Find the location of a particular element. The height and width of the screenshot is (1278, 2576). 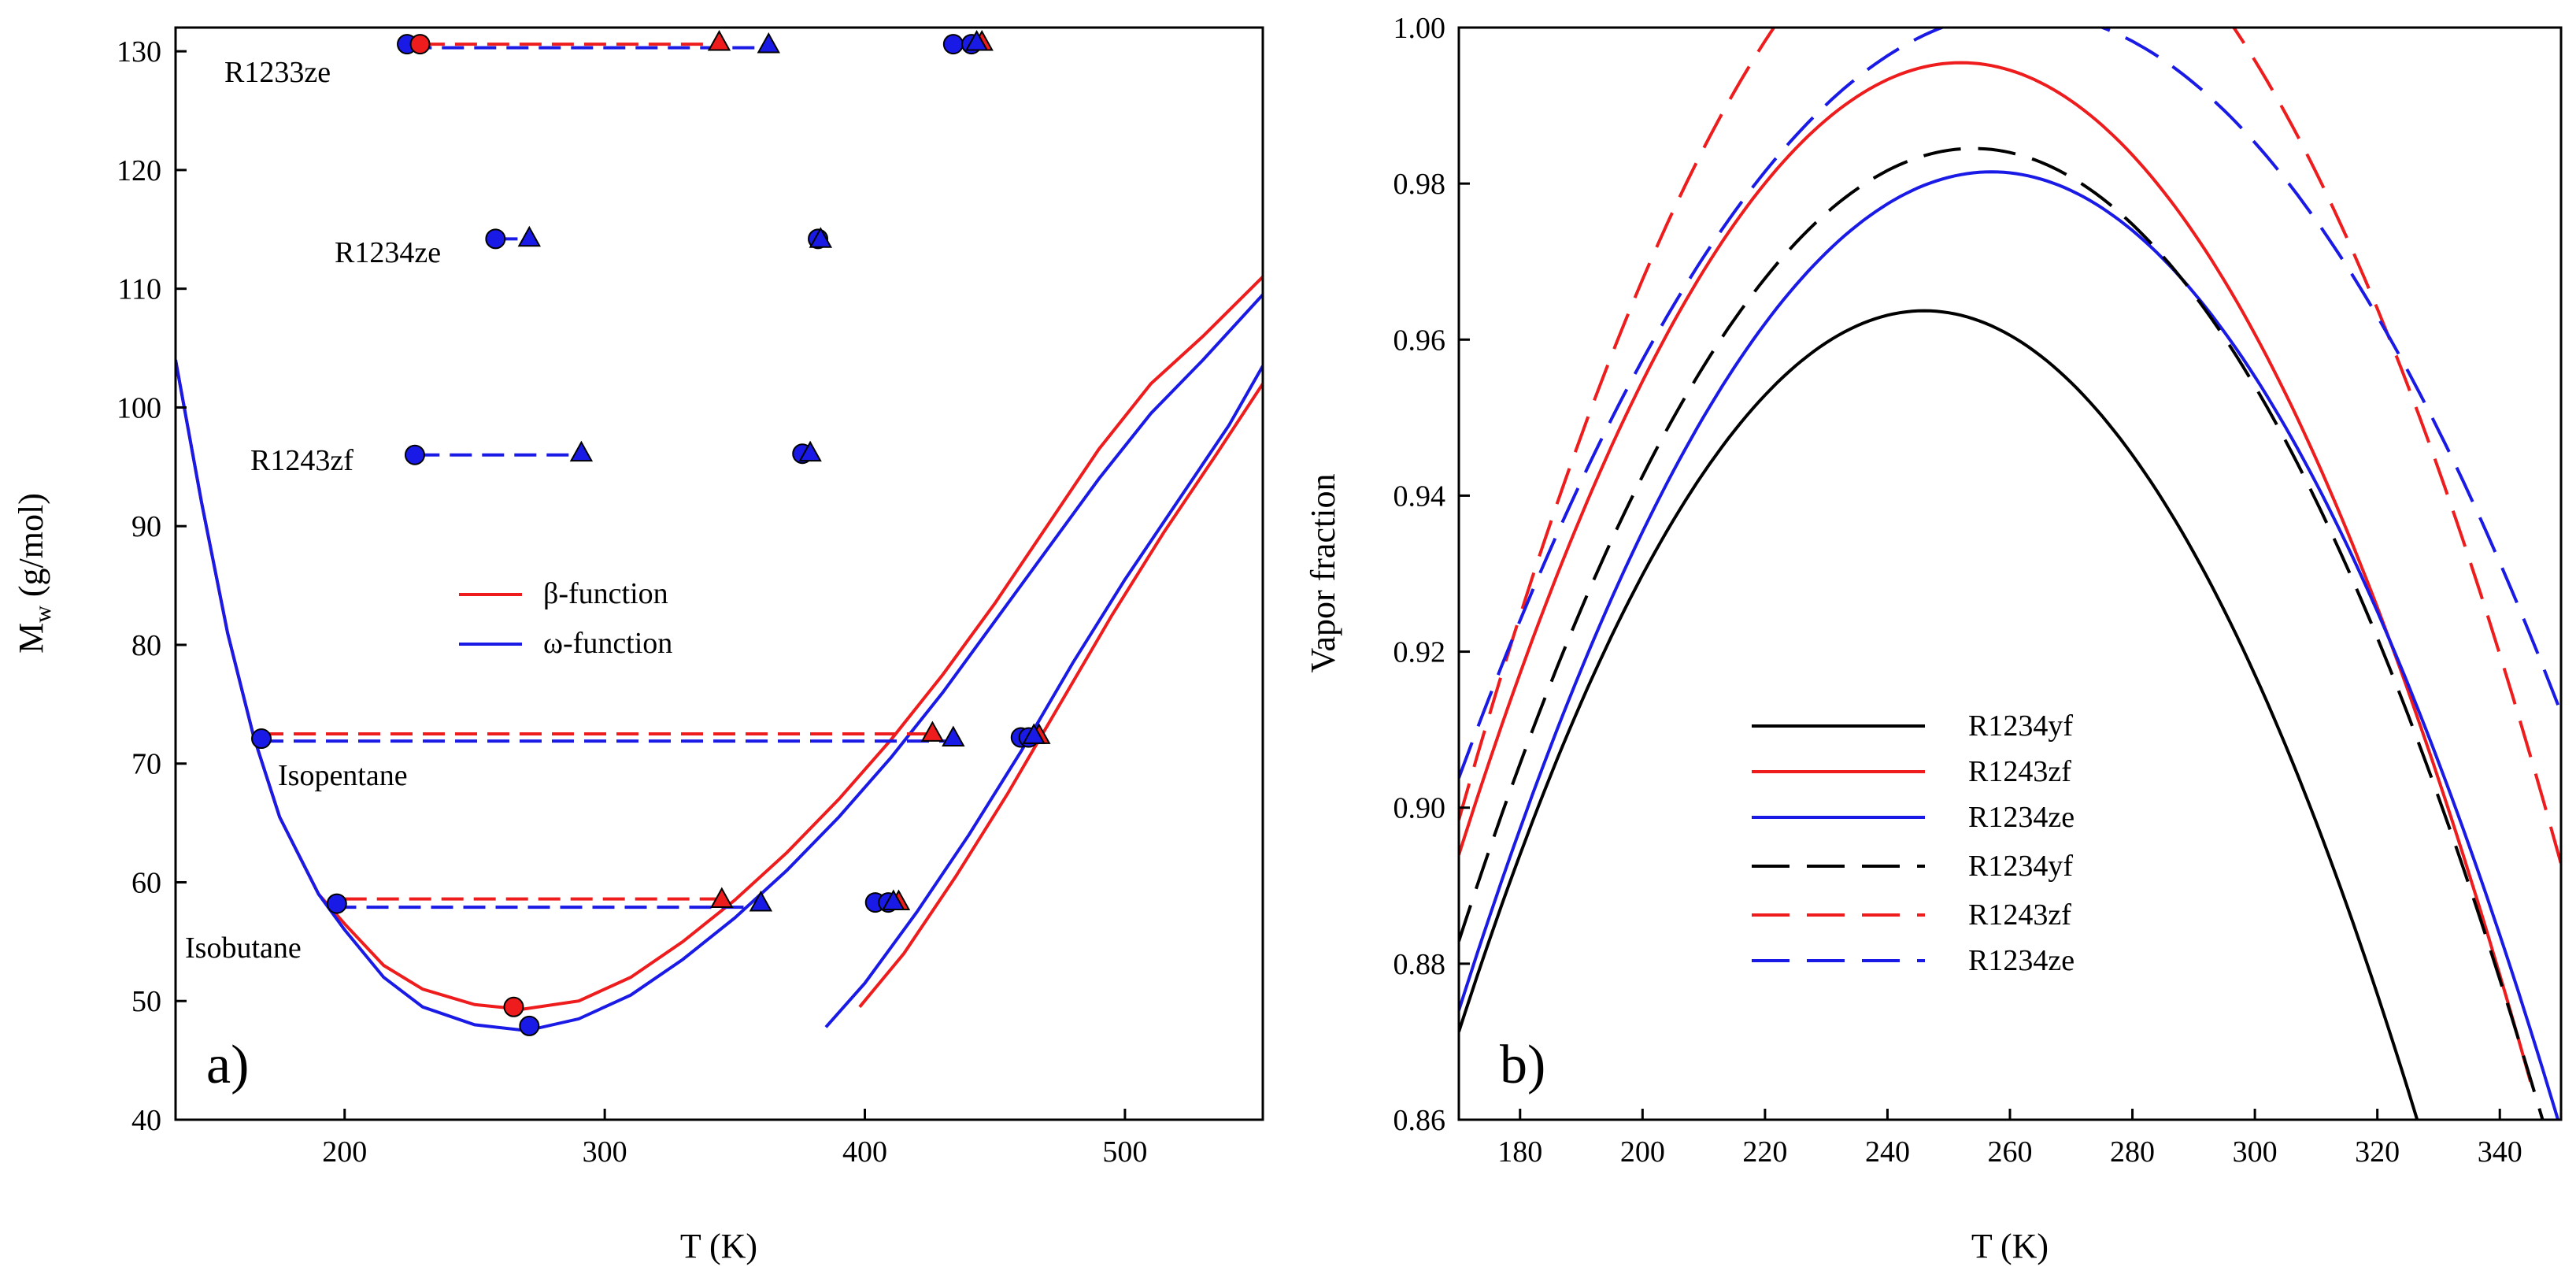

chart-a-panel-label: a) is located at coordinates (227, 1065).